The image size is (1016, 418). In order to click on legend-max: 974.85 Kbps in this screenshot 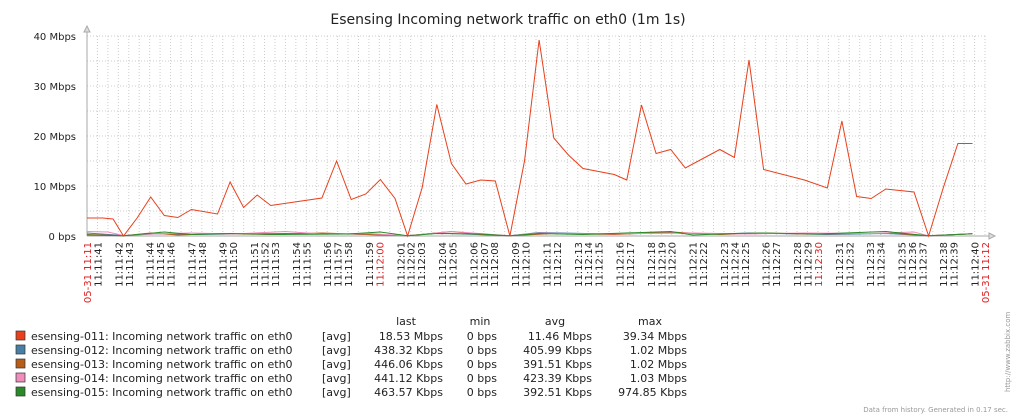, I will do `click(652, 392)`.